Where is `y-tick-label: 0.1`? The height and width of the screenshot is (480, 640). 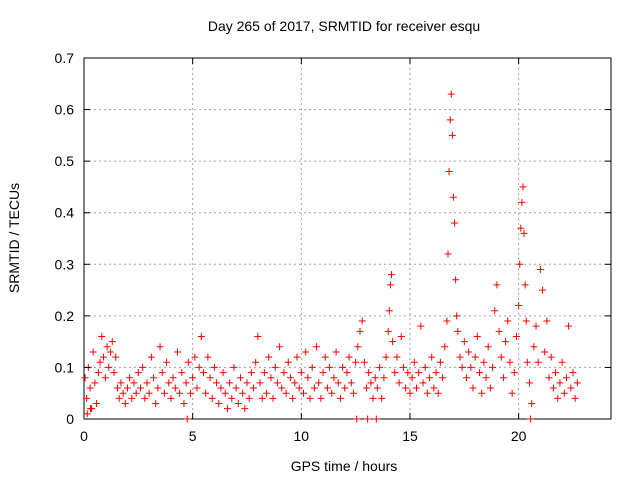 y-tick-label: 0.1 is located at coordinates (65, 367).